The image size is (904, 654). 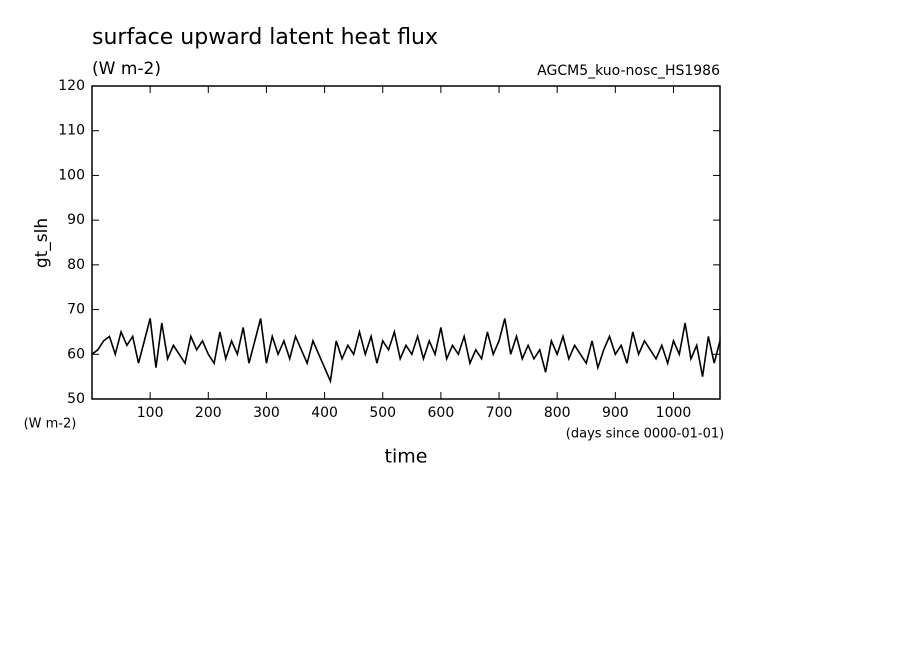 I want to click on chart-title: surface upward latent heat flux, so click(x=265, y=37).